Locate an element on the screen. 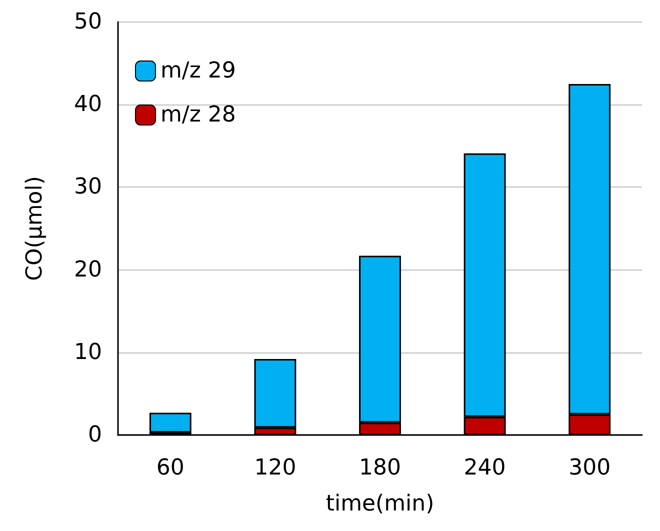  y-tick-label: 10 is located at coordinates (88, 352).